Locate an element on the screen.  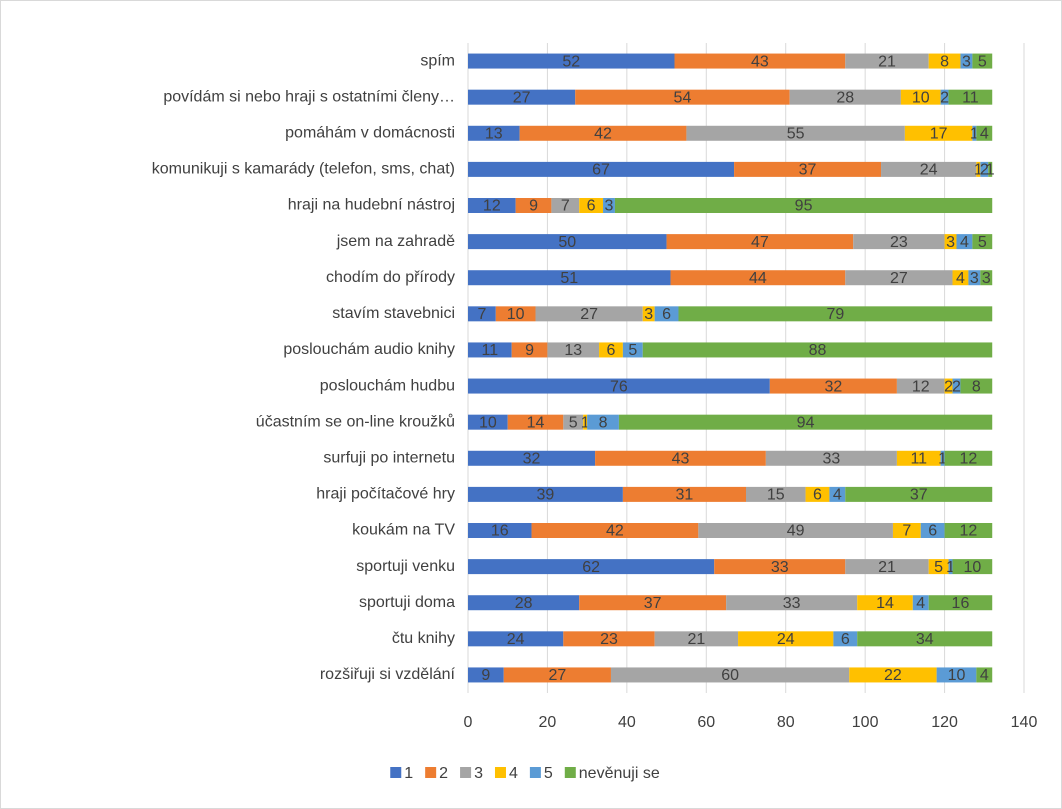
legend-label: 5 is located at coordinates (548, 773).